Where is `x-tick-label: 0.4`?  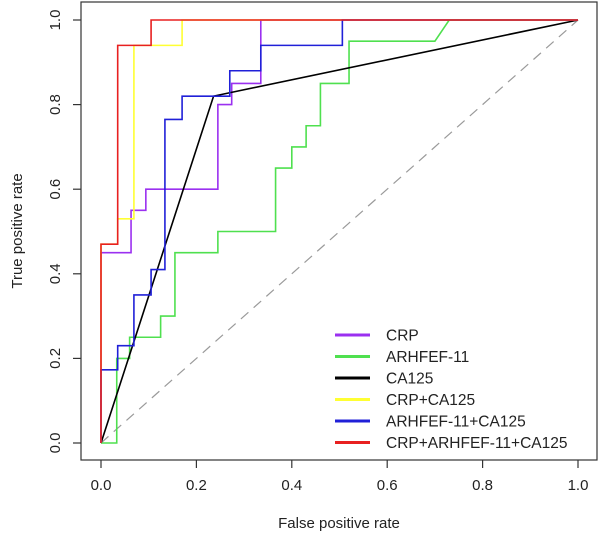 x-tick-label: 0.4 is located at coordinates (291, 485).